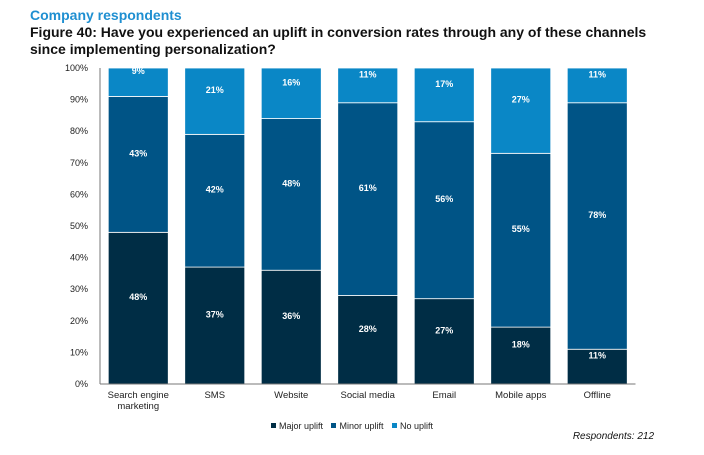  I want to click on data-label: 17%, so click(444, 84).